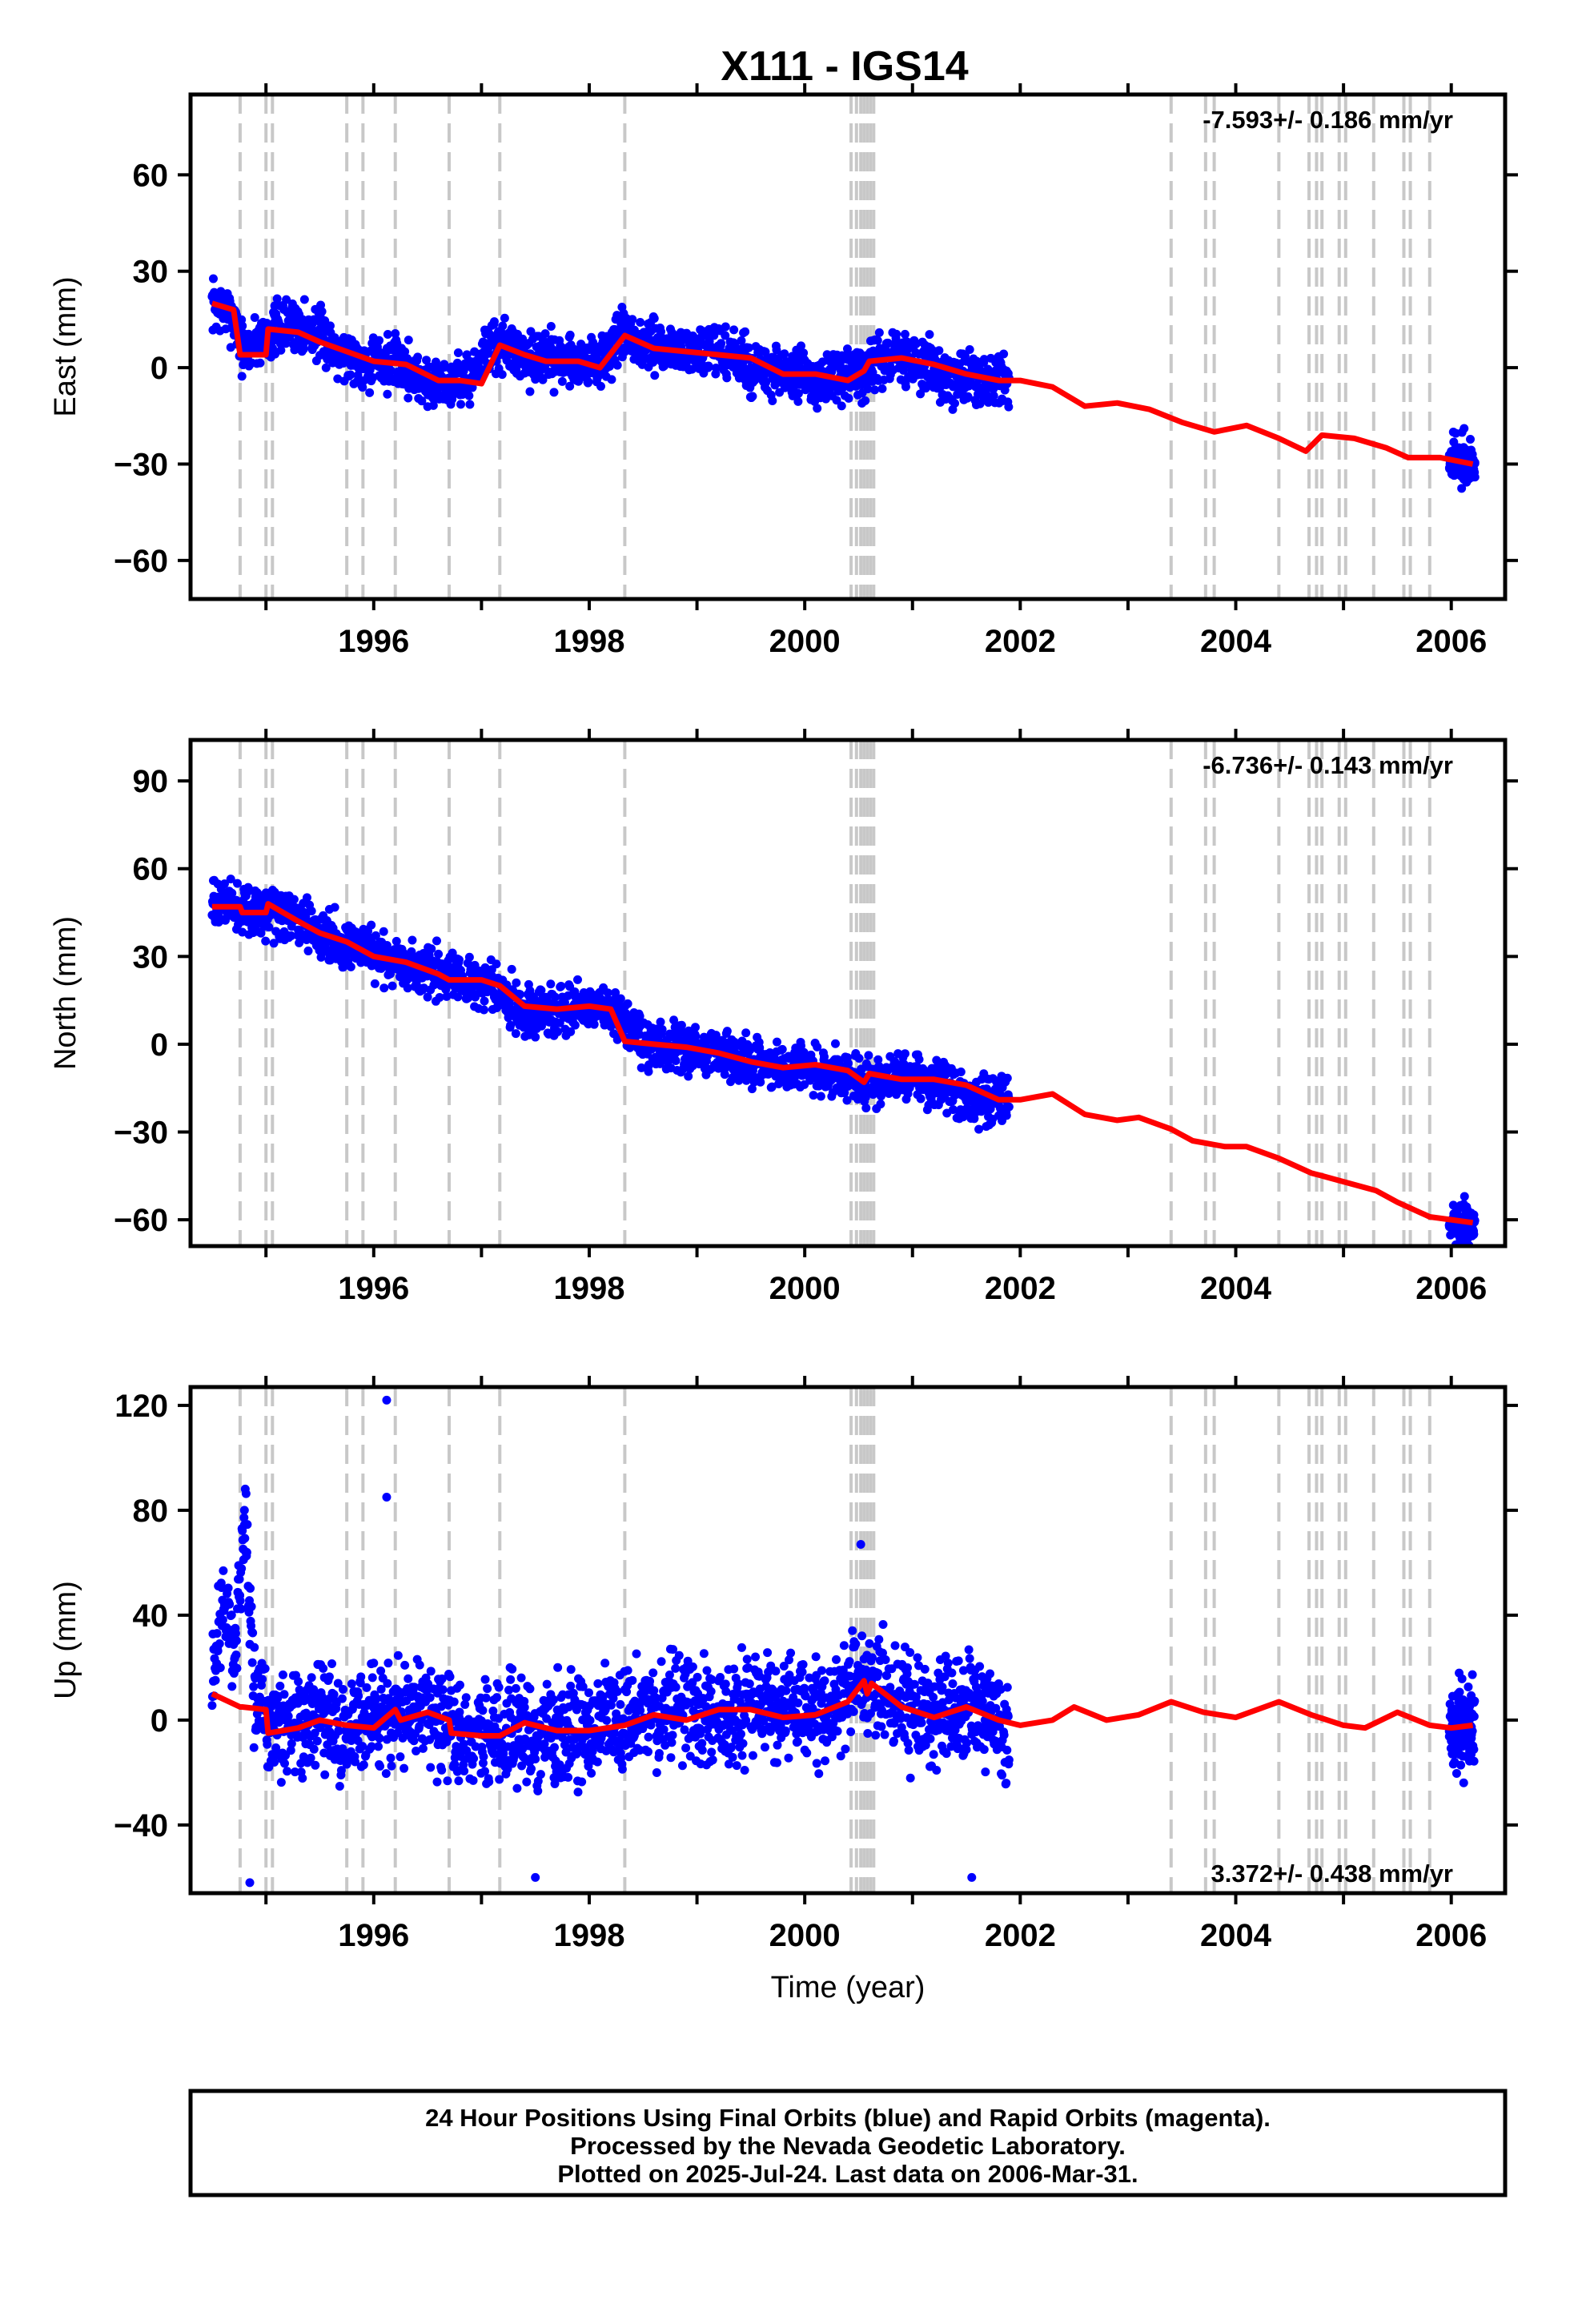 This screenshot has width=1582, height=2324. I want to click on page-title: X111 - IGS14, so click(845, 66).